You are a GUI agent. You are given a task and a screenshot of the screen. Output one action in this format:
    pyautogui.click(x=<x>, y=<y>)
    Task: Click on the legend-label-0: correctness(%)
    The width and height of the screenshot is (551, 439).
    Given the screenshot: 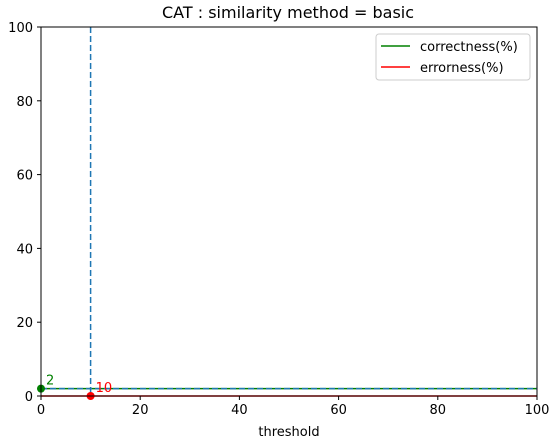 What is the action you would take?
    pyautogui.click(x=469, y=47)
    